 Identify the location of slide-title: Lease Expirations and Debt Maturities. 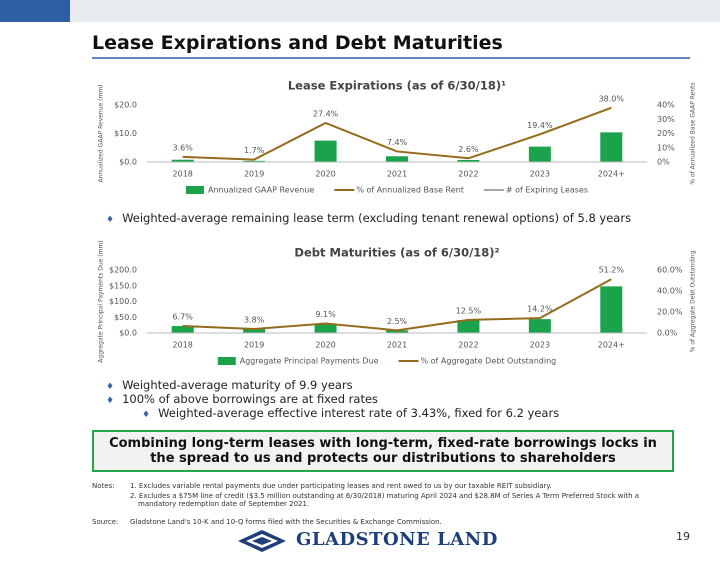
(297, 43).